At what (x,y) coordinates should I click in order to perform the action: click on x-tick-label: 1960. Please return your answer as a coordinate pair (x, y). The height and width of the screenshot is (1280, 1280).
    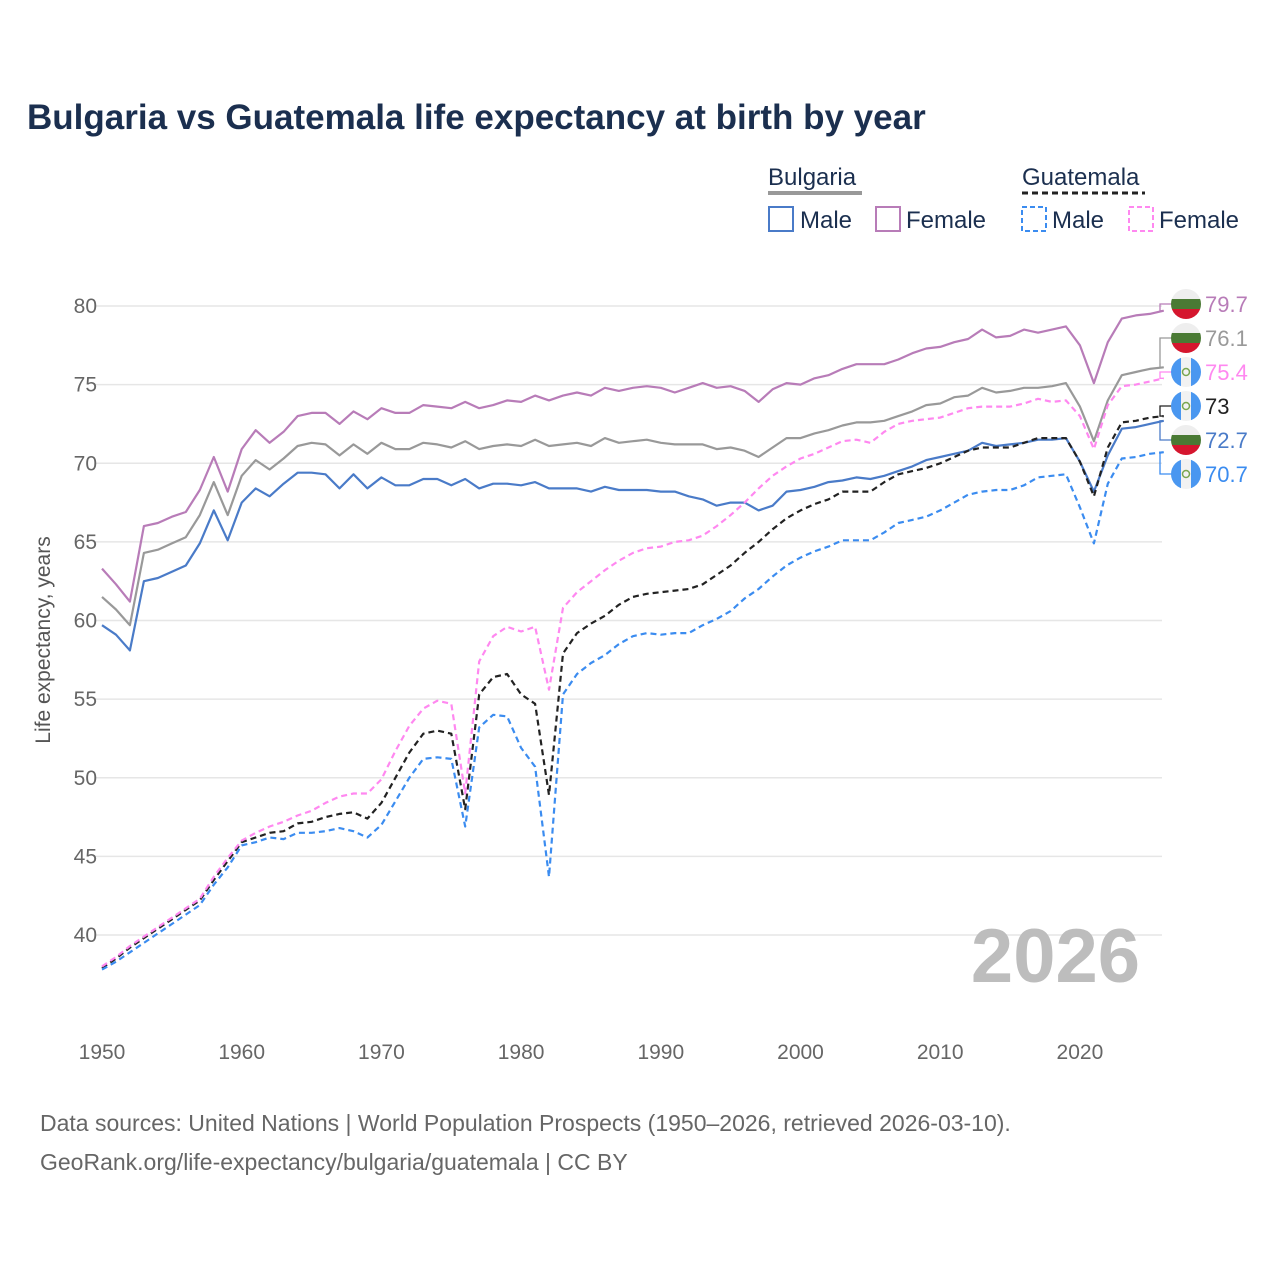
    Looking at the image, I should click on (241, 1052).